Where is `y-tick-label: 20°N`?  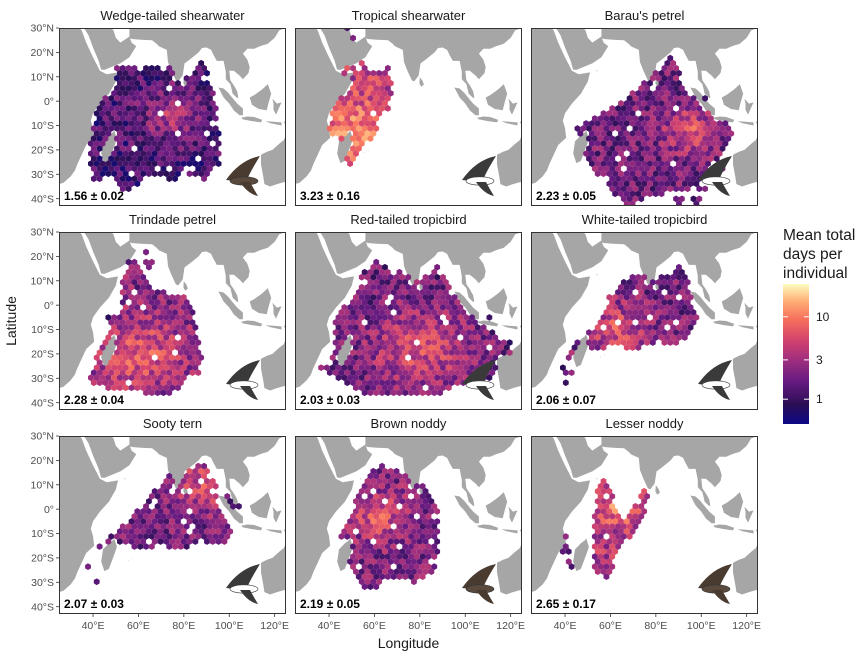 y-tick-label: 20°N is located at coordinates (42, 53).